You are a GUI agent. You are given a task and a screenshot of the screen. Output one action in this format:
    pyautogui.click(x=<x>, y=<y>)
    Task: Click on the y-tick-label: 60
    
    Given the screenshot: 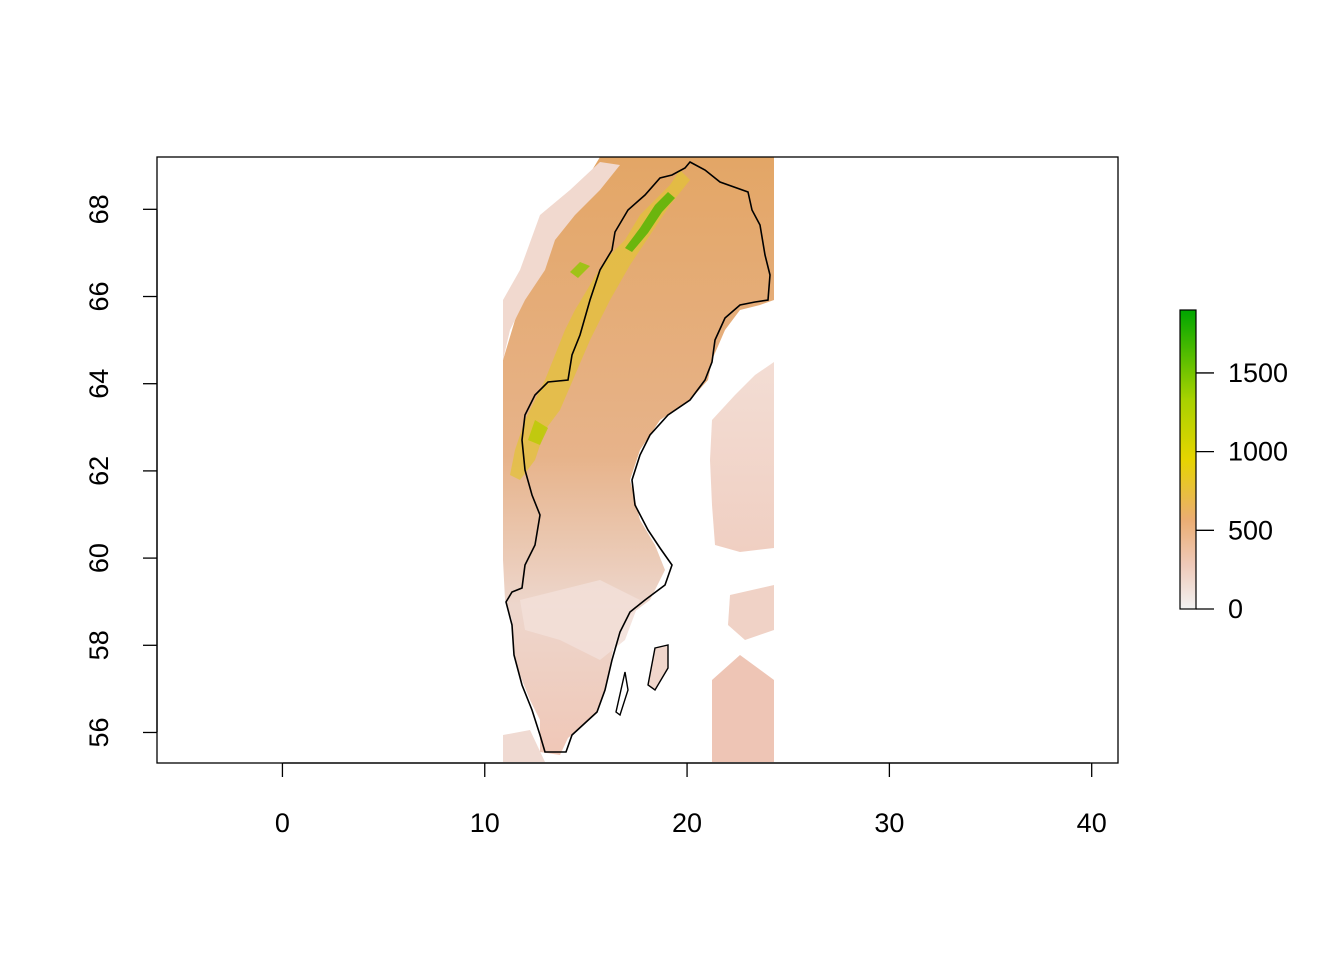 What is the action you would take?
    pyautogui.click(x=99, y=558)
    